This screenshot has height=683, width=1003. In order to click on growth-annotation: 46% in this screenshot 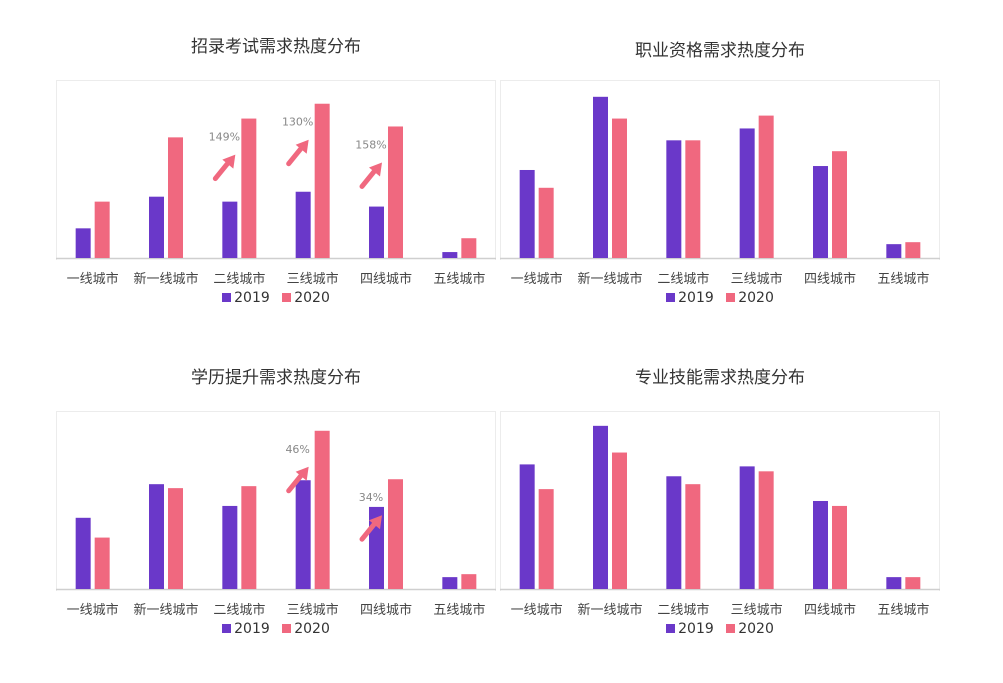, I will do `click(297, 468)`.